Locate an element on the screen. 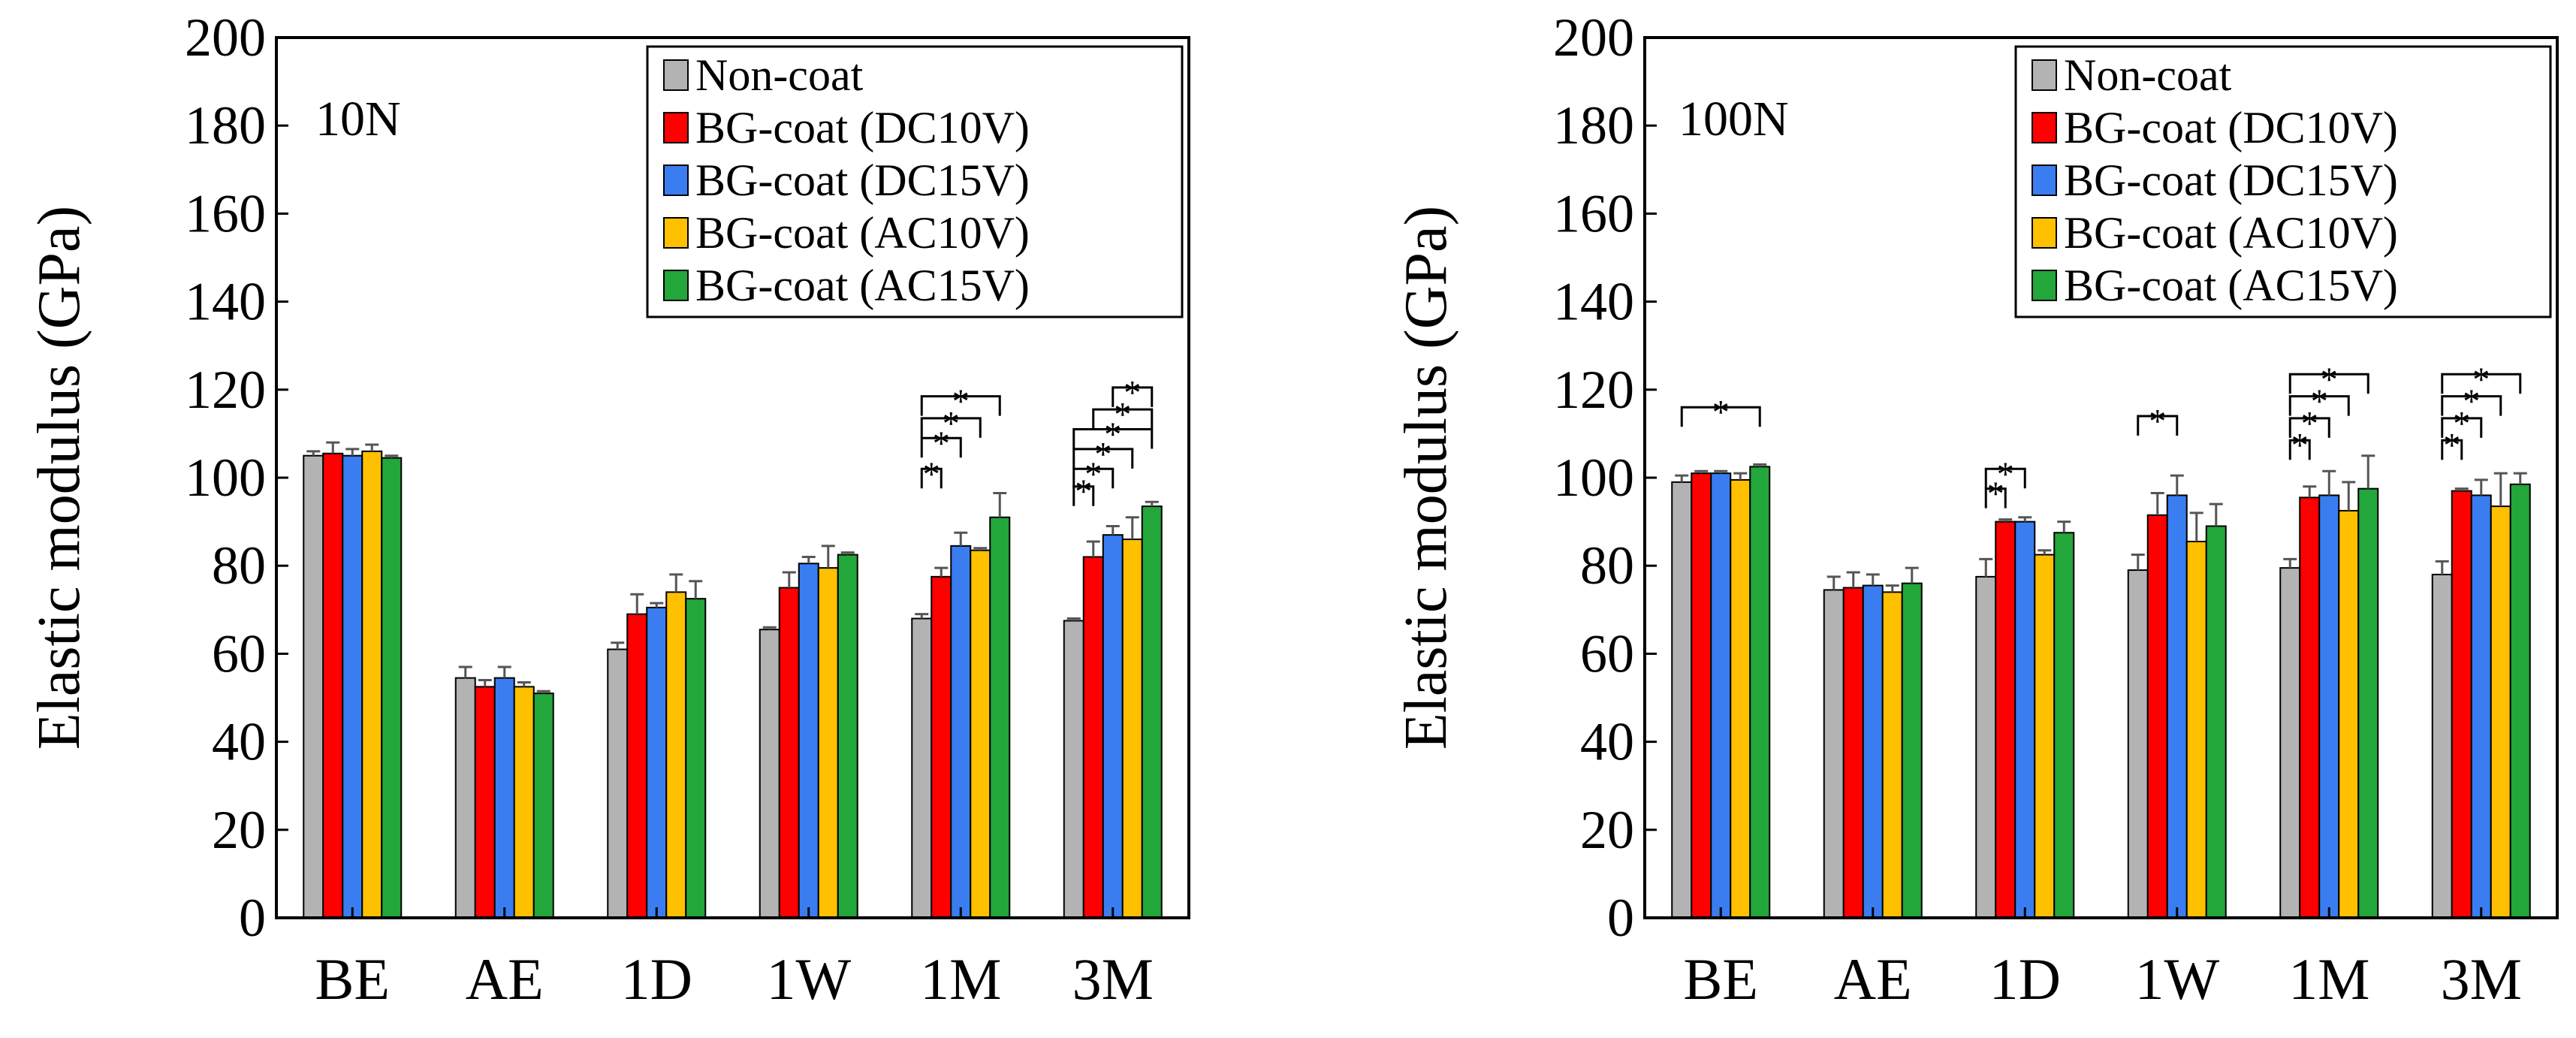 Image resolution: width=2576 pixels, height=1038 pixels. legend-label-1: Non-coat is located at coordinates (780, 75).